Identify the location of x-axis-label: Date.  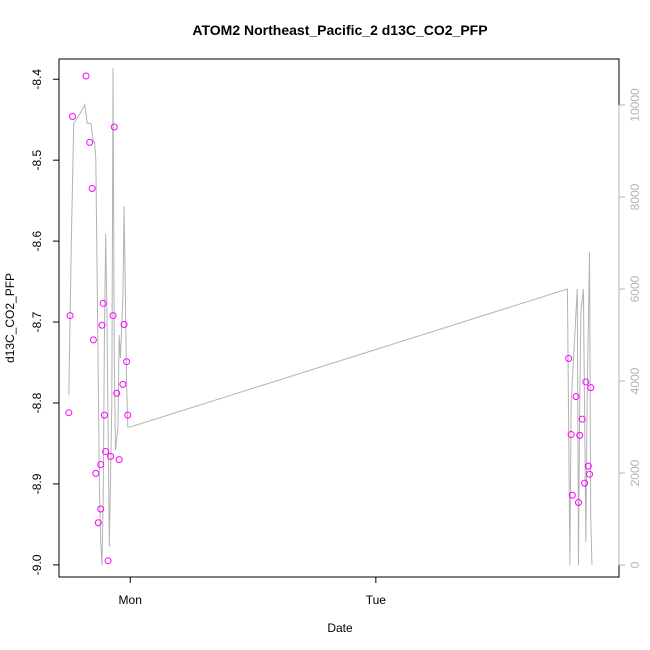
(340, 628).